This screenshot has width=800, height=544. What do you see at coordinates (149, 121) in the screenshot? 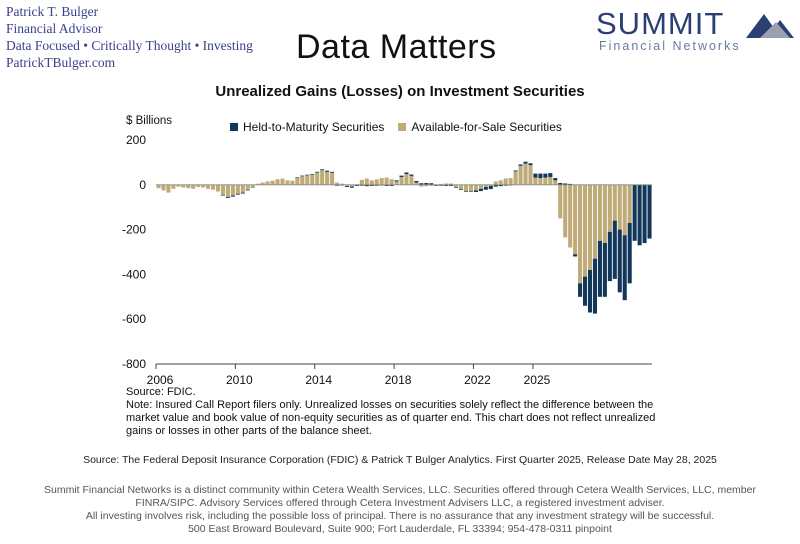
I see `y-axis-unit: $ Billions` at bounding box center [149, 121].